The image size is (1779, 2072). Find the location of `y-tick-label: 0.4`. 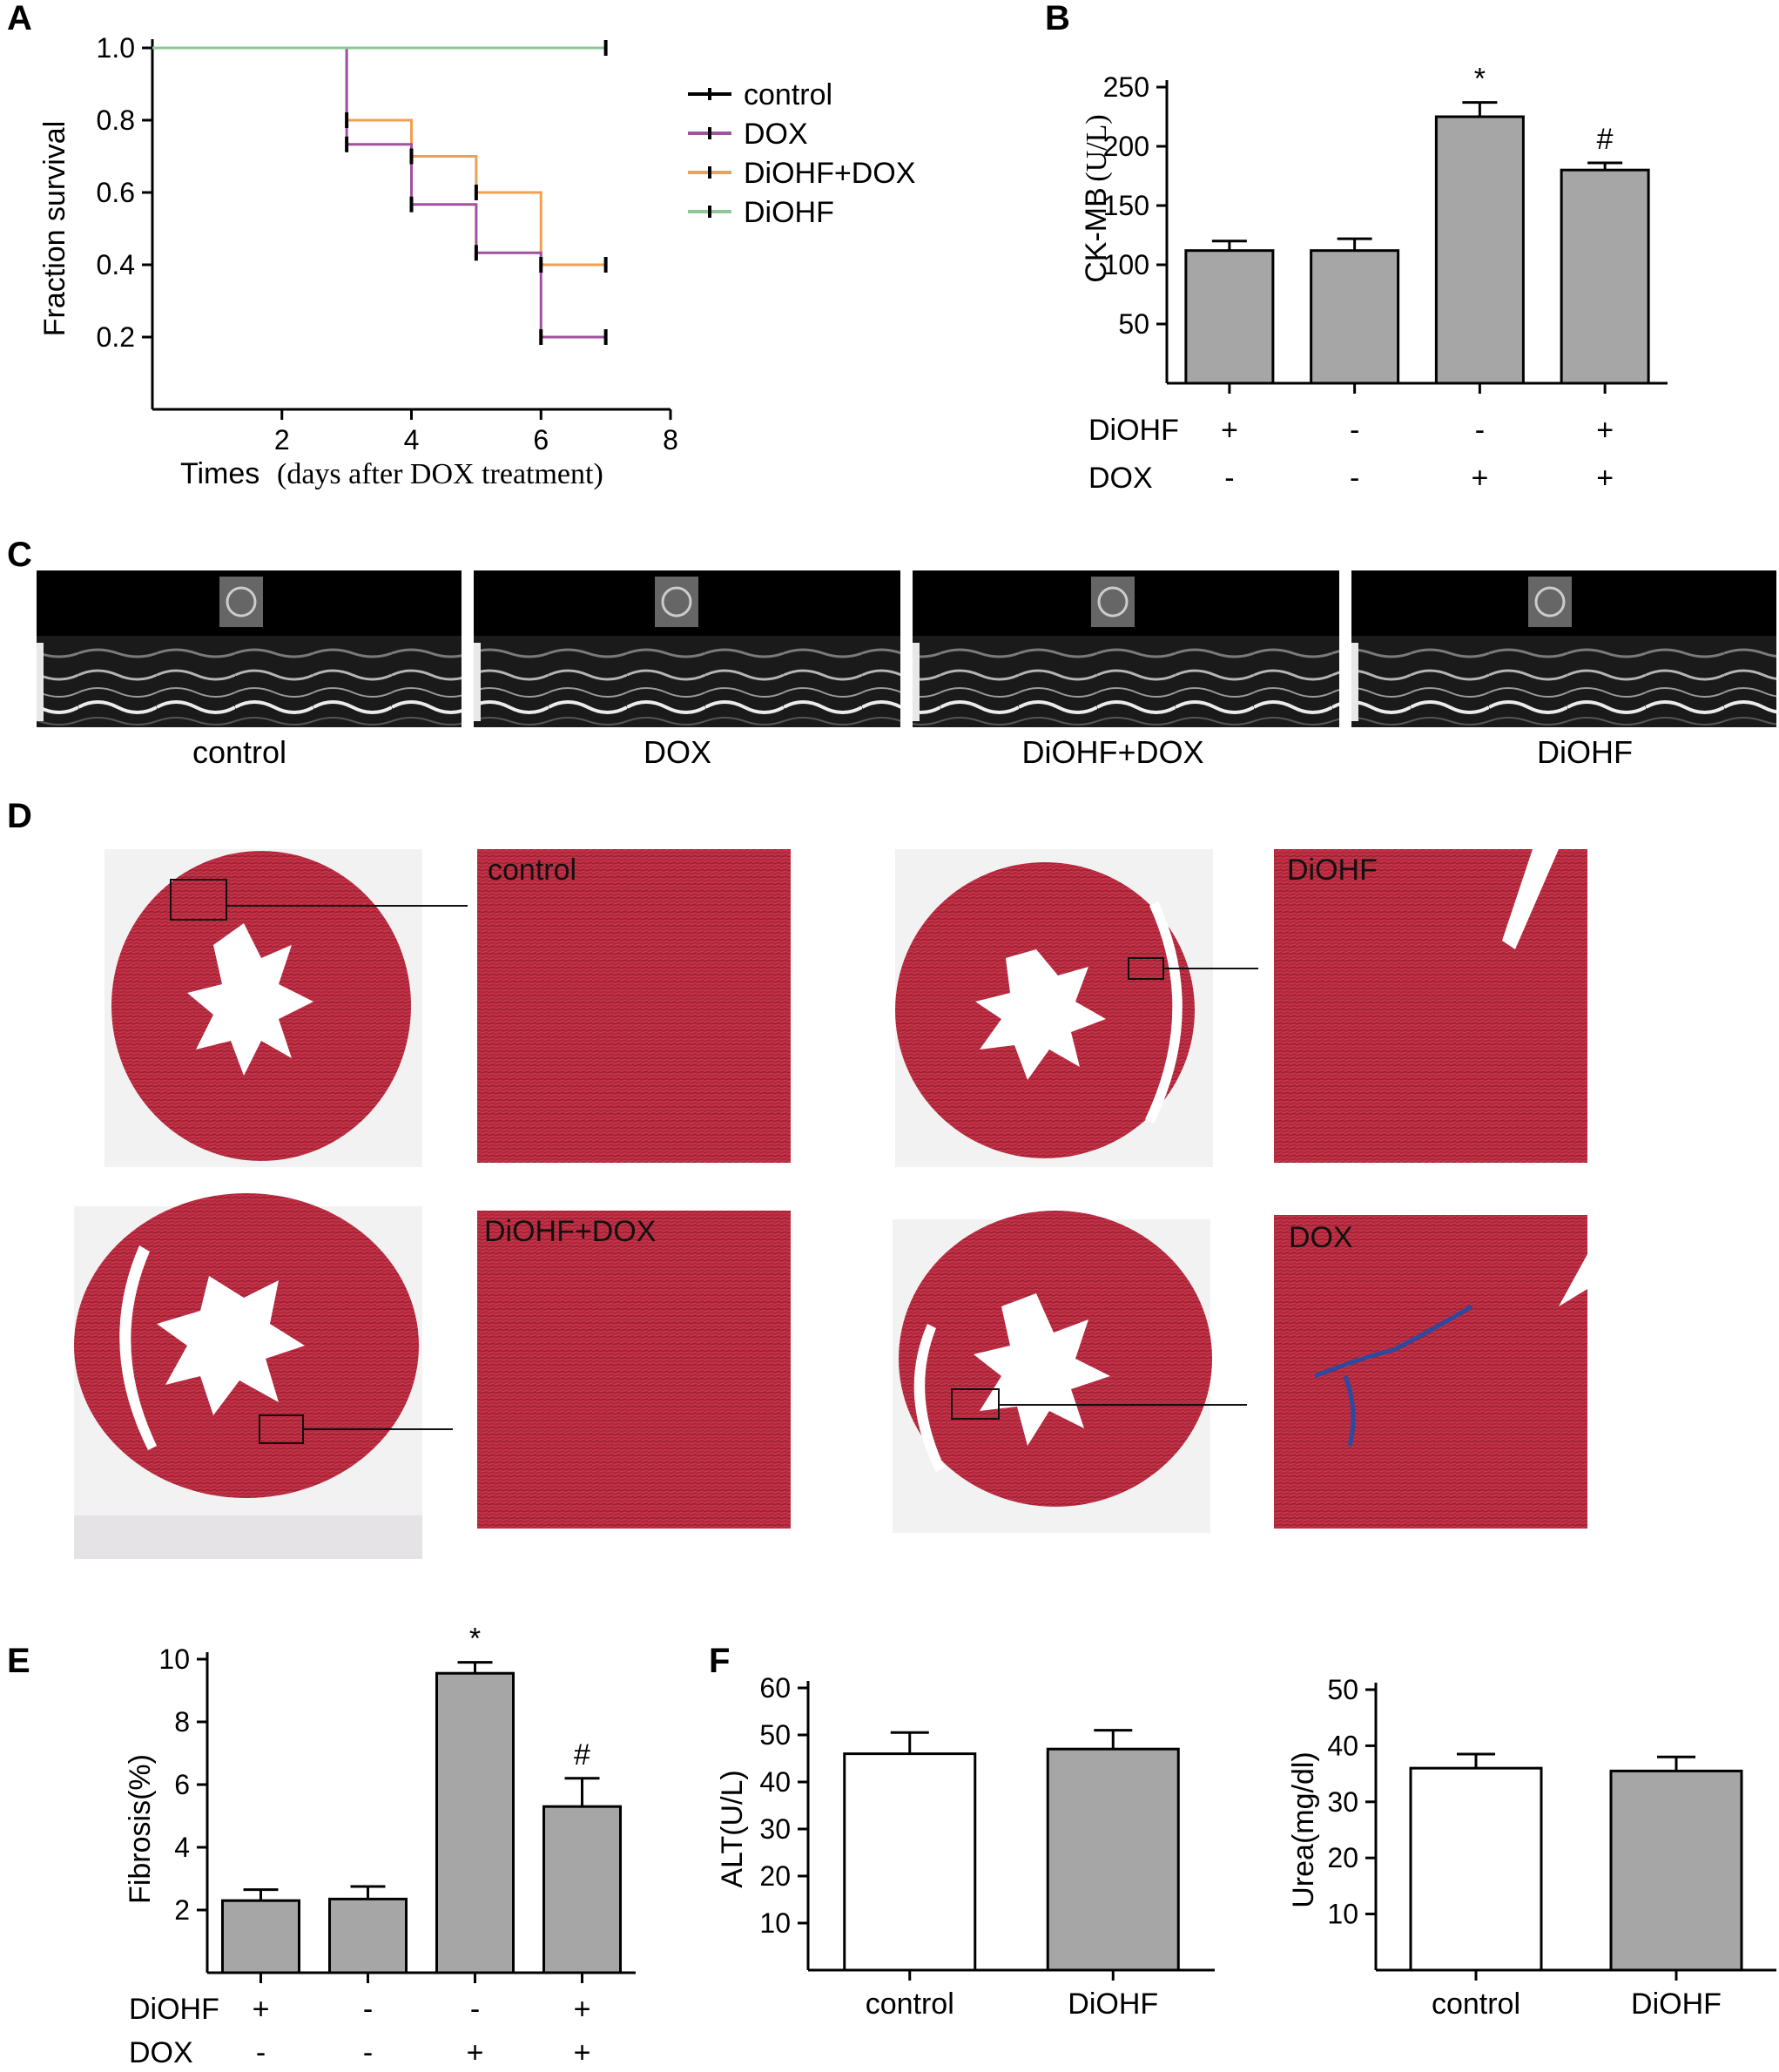

y-tick-label: 0.4 is located at coordinates (116, 264).